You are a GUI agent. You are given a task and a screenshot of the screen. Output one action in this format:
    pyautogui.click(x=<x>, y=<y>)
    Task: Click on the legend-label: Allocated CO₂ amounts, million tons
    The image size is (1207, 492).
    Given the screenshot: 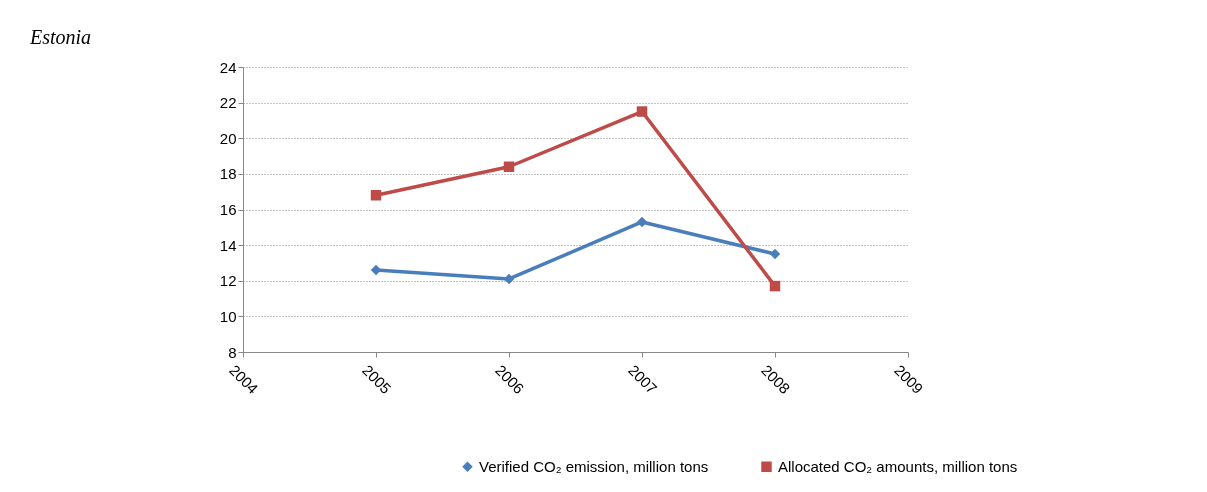 What is the action you would take?
    pyautogui.click(x=898, y=466)
    